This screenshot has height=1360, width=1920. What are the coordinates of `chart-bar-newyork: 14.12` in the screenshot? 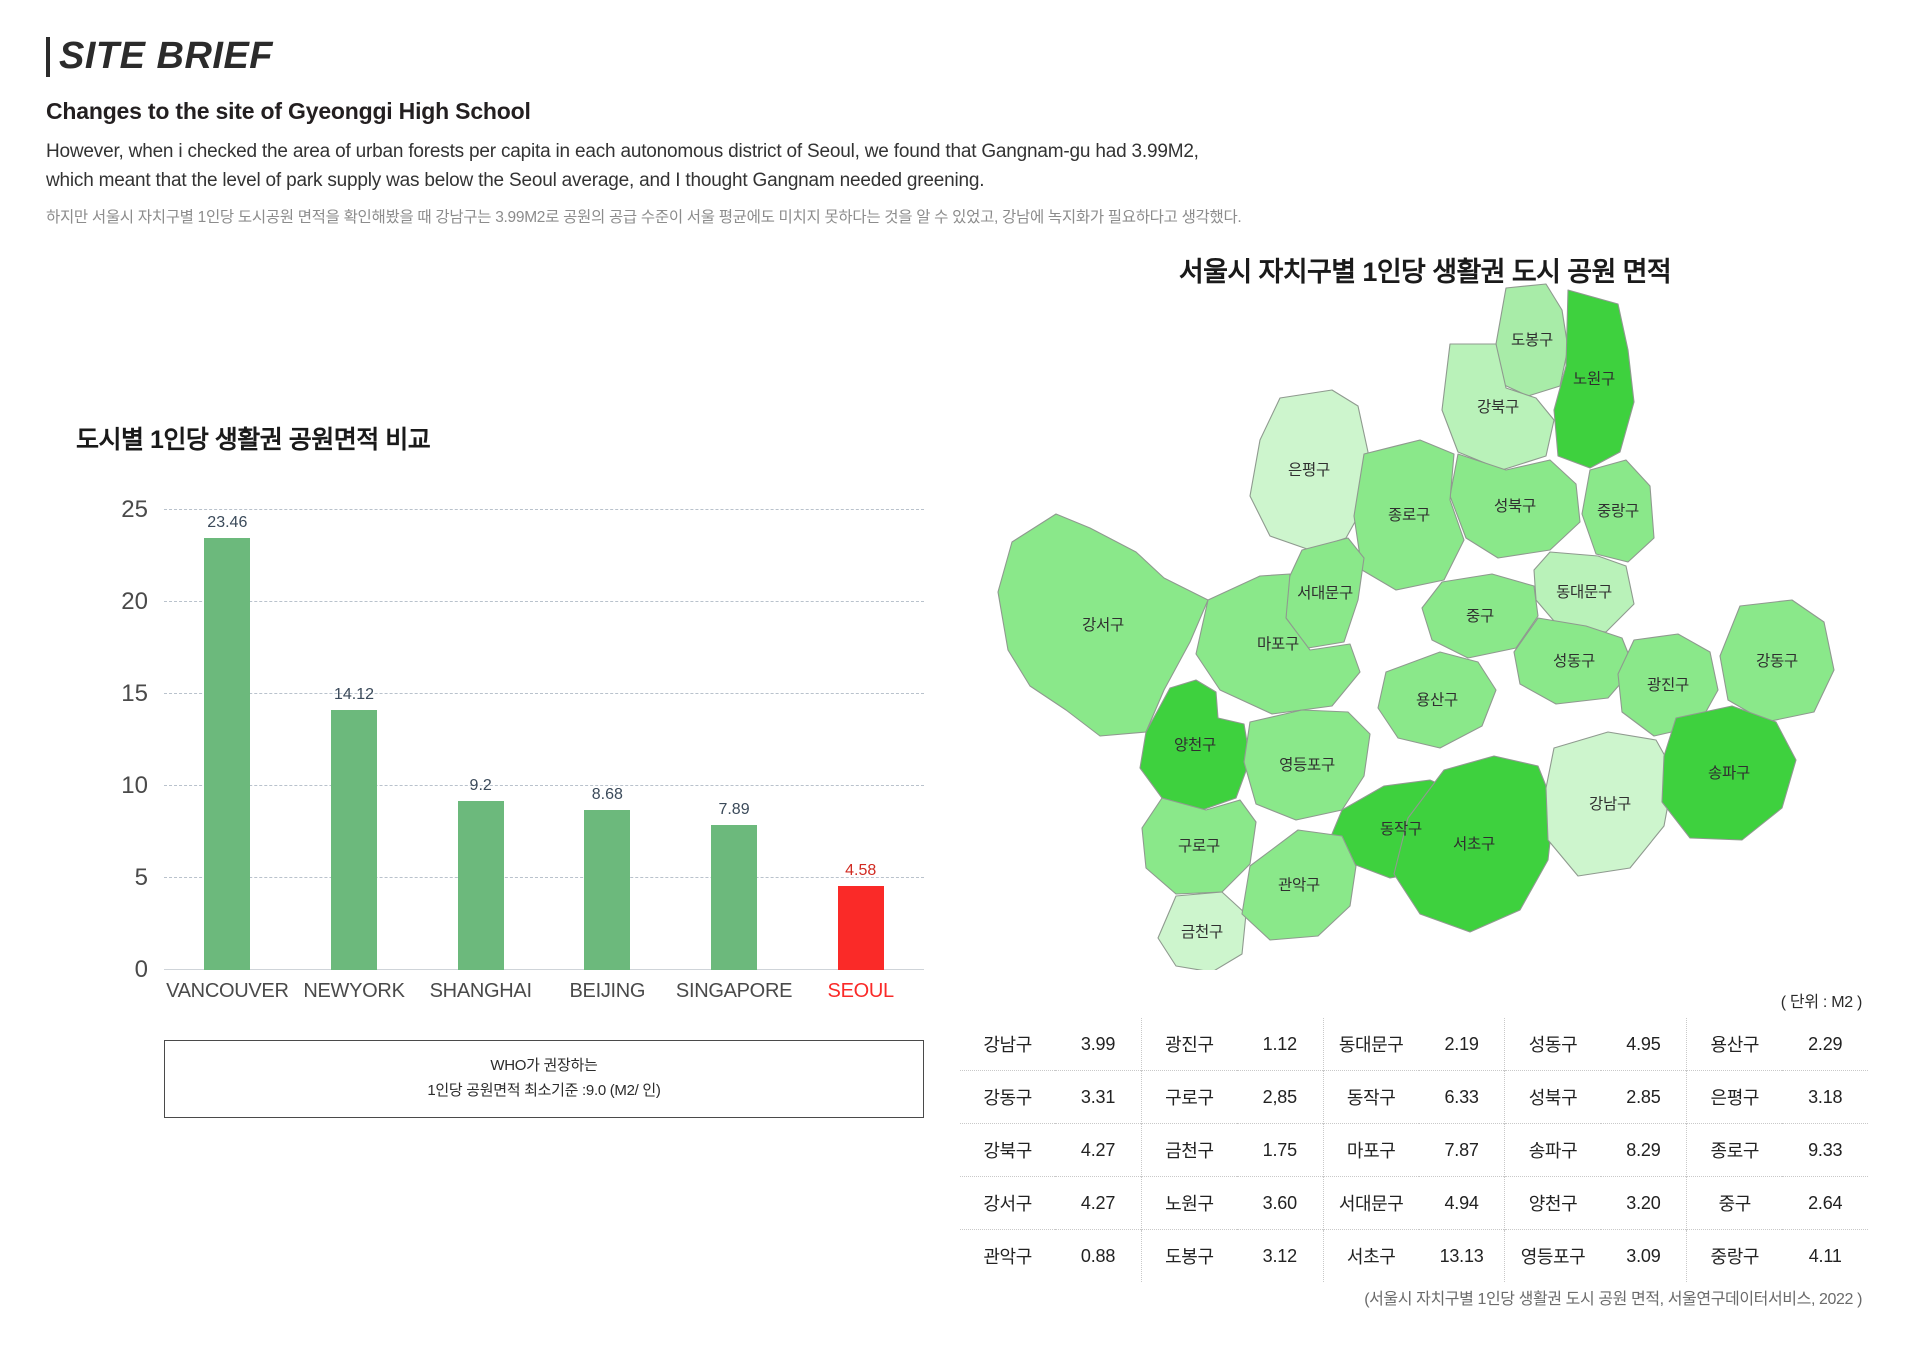 It's located at (354, 828).